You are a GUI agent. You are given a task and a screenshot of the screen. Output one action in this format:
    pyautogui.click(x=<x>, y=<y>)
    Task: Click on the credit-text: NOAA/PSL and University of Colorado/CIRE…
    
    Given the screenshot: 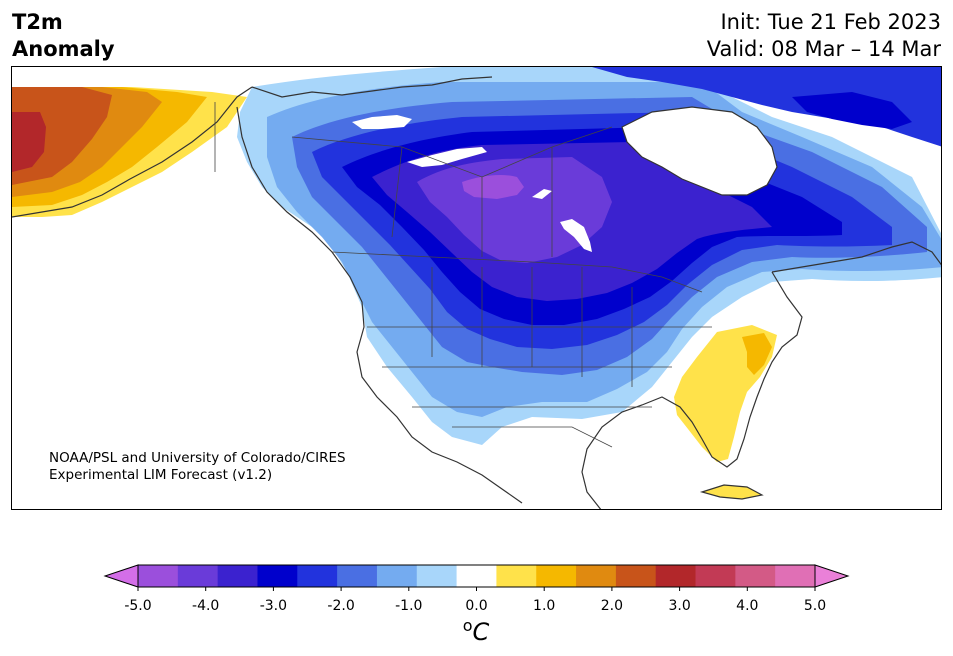 What is the action you would take?
    pyautogui.click(x=197, y=467)
    